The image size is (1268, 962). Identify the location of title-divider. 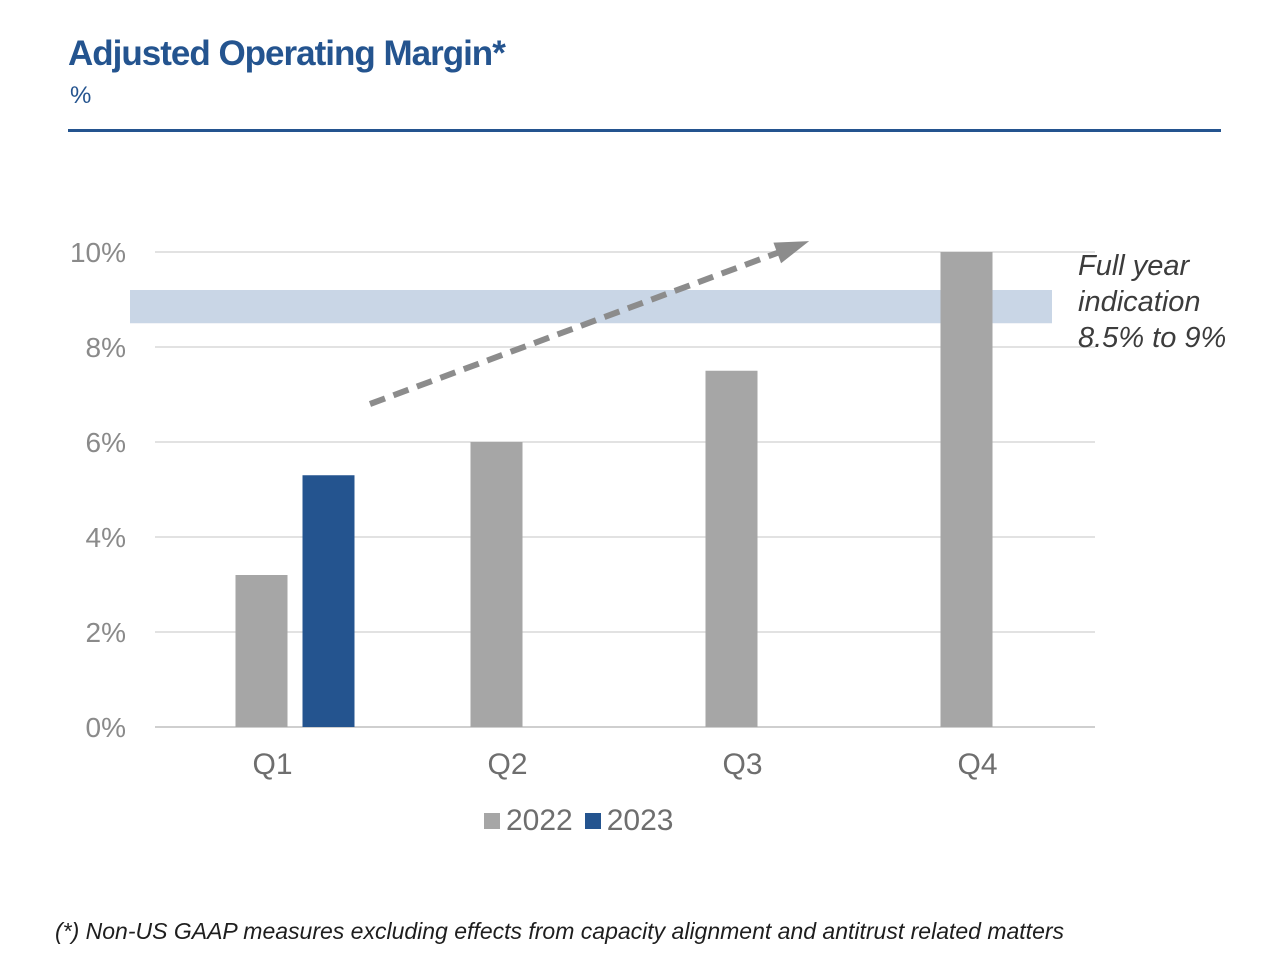
(644, 130).